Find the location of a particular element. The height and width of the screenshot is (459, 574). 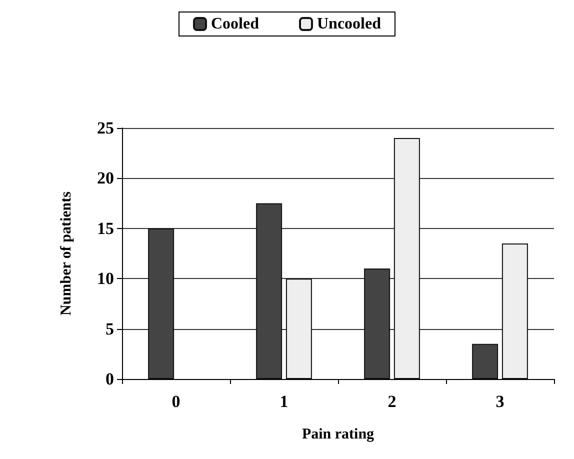

x-tick-label: 3 is located at coordinates (500, 401).